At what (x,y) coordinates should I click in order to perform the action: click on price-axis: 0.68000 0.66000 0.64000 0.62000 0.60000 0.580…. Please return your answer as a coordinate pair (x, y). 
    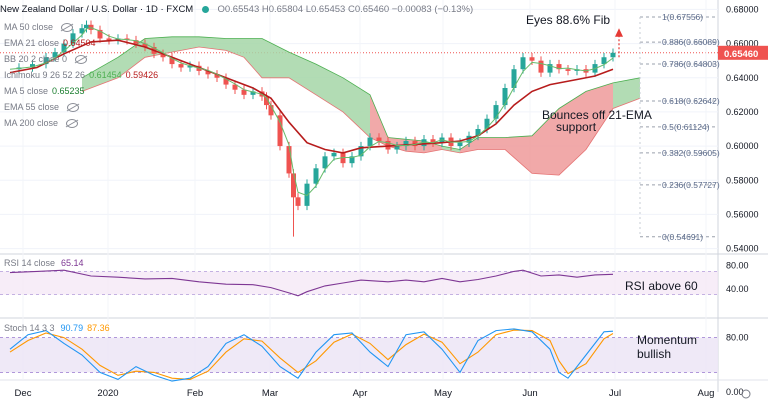
    Looking at the image, I should click on (743, 200).